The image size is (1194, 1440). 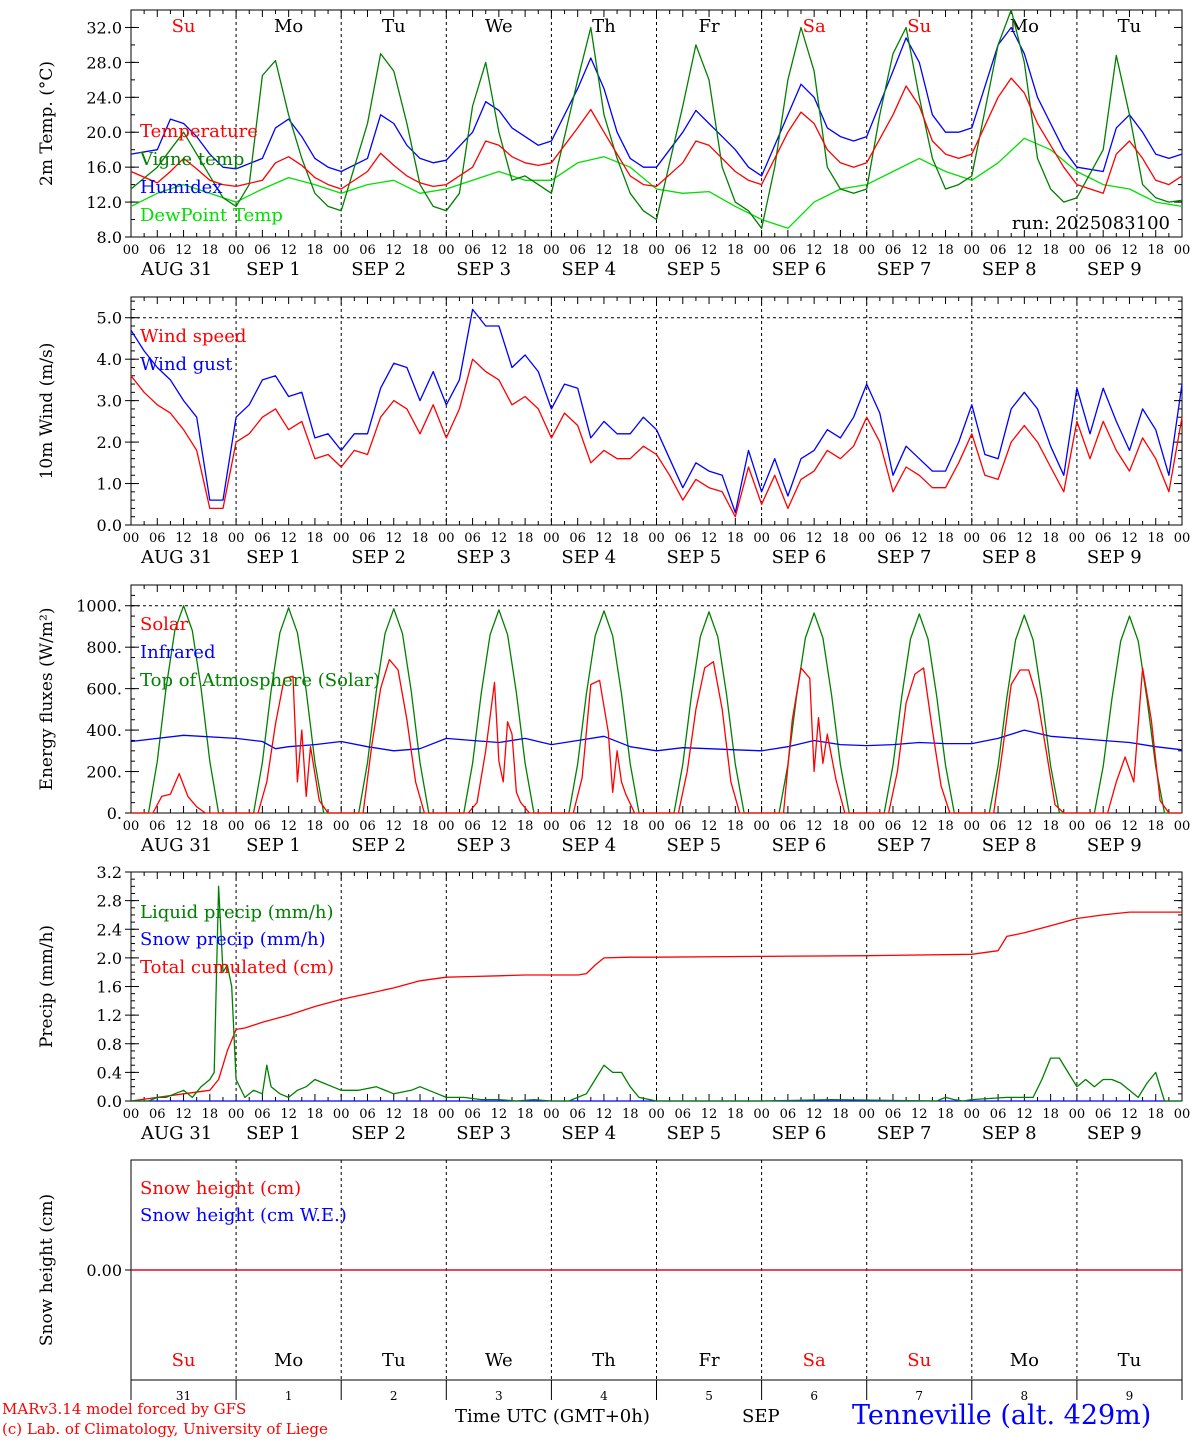 I want to click on y-tick-label: 400., so click(x=104, y=730).